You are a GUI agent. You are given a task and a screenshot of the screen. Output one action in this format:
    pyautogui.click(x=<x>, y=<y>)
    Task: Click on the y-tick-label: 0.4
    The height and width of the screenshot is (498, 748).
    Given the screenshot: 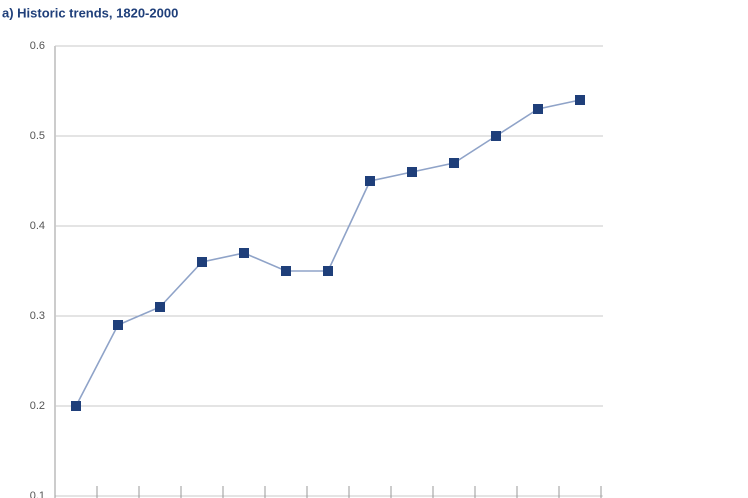 What is the action you would take?
    pyautogui.click(x=37, y=226)
    